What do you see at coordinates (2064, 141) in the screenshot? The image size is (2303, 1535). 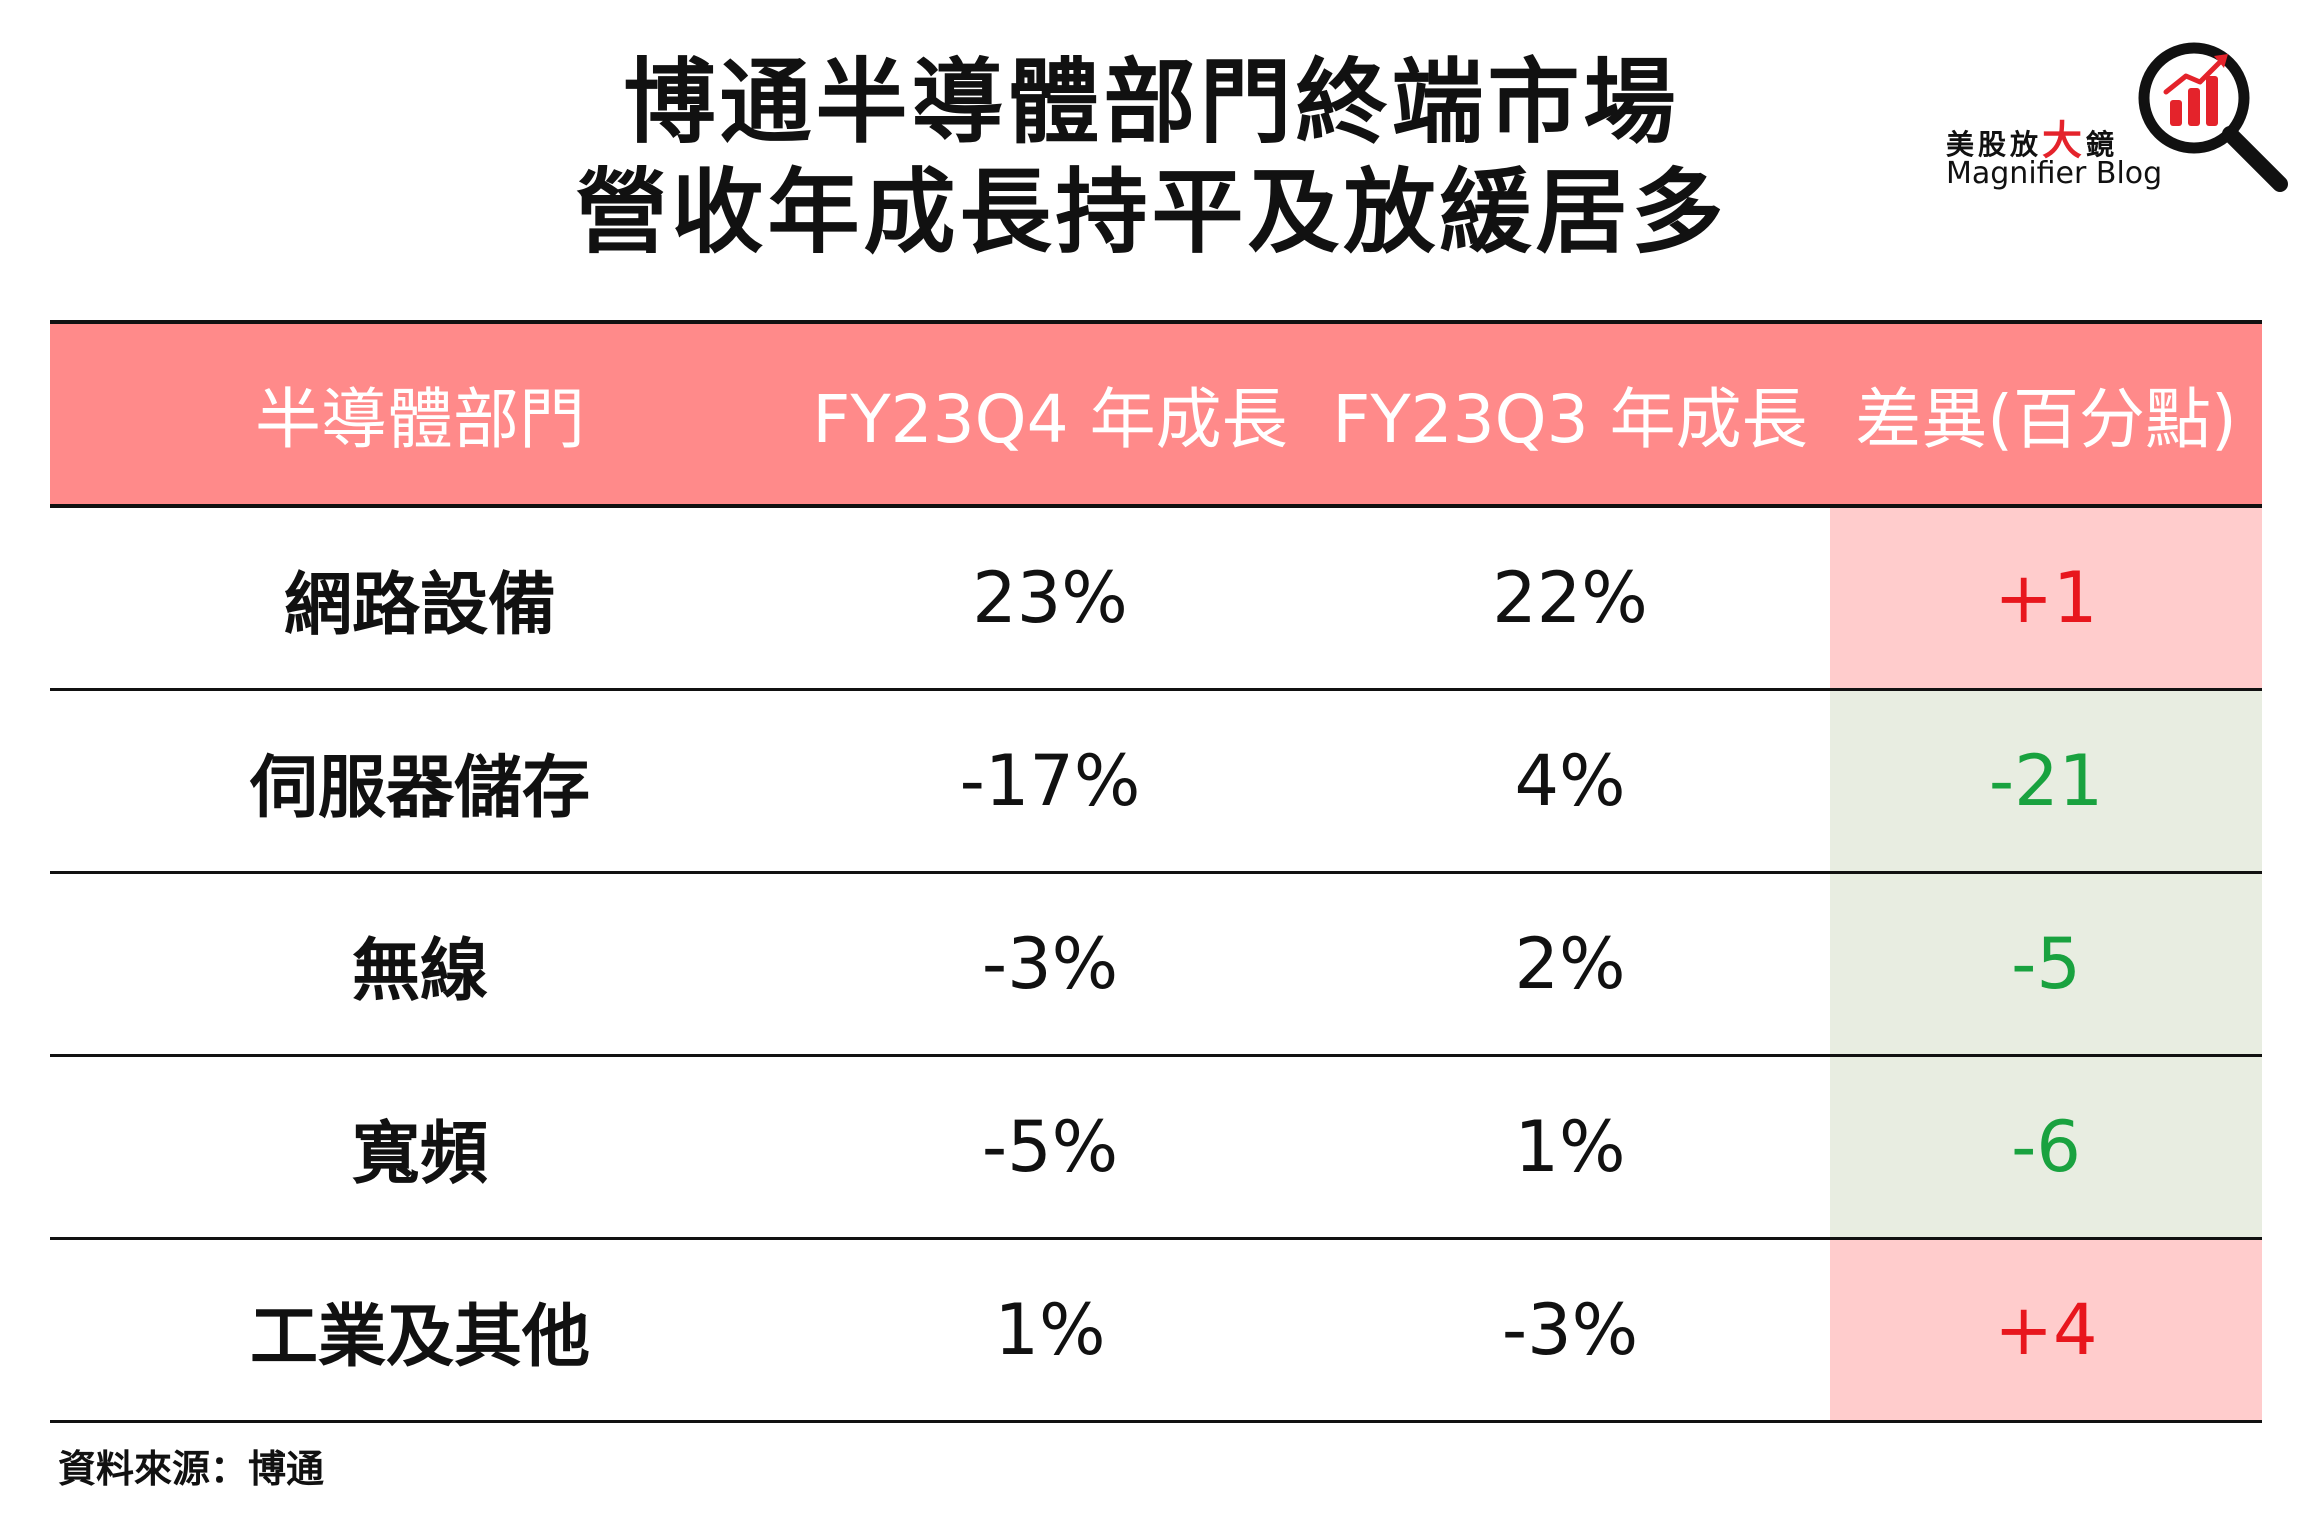 I see `logo-cn-big: 大` at bounding box center [2064, 141].